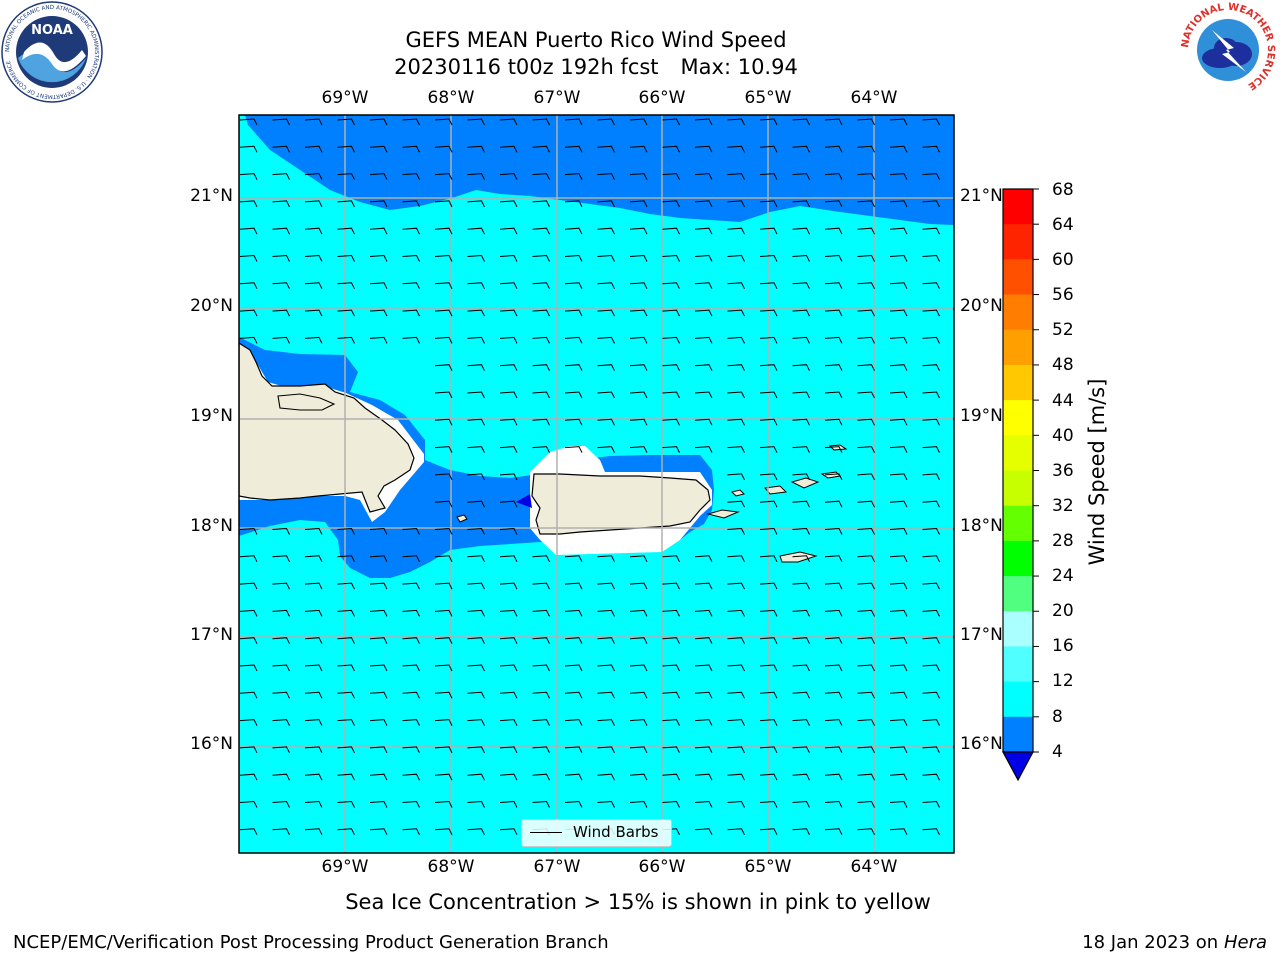  What do you see at coordinates (211, 196) in the screenshot?
I see `lat-label-left-21n: 21°N` at bounding box center [211, 196].